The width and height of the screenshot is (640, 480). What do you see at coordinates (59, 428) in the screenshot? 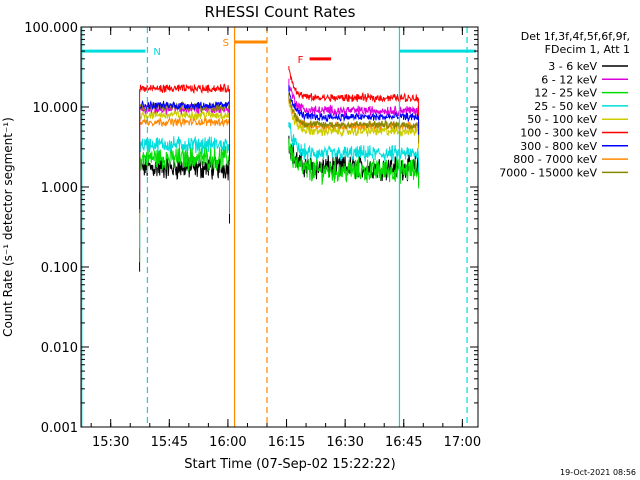
I see `y-tick-label: 0.001` at bounding box center [59, 428].